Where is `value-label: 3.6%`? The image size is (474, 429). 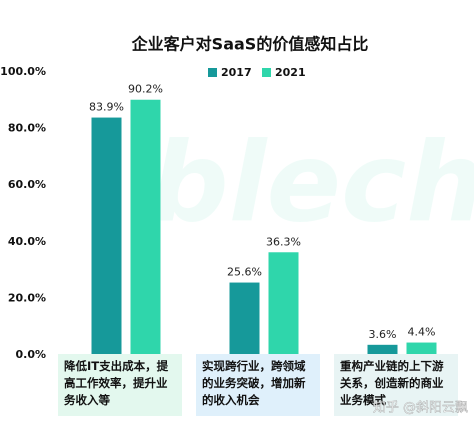 value-label: 3.6% is located at coordinates (383, 334).